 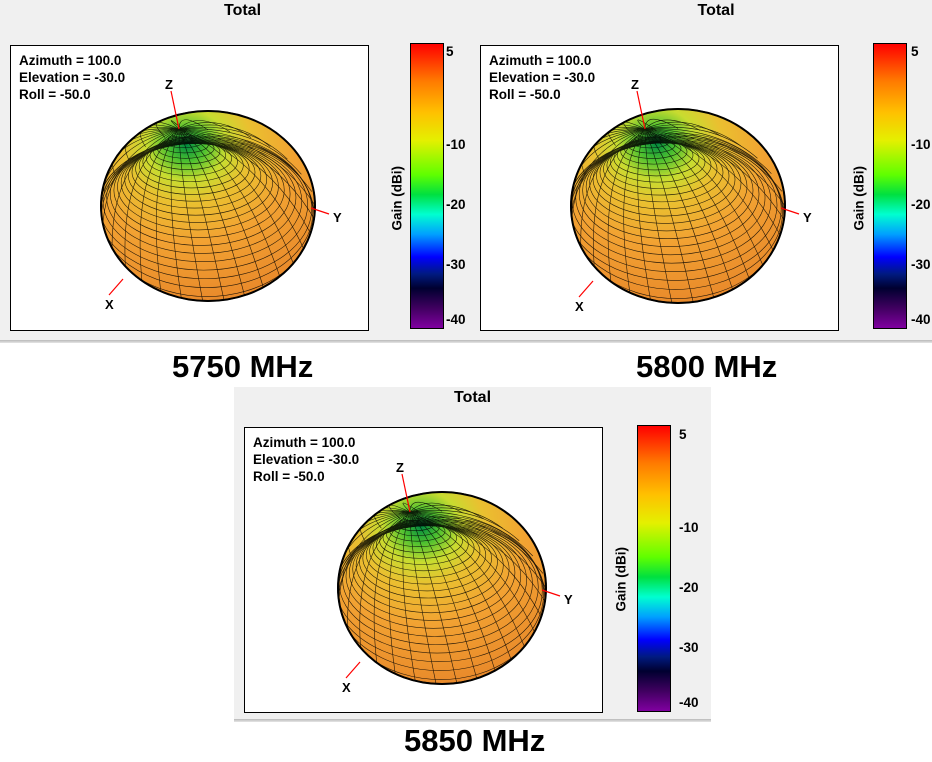 I want to click on frequency-label-5800: 5800 MHz, so click(x=707, y=366).